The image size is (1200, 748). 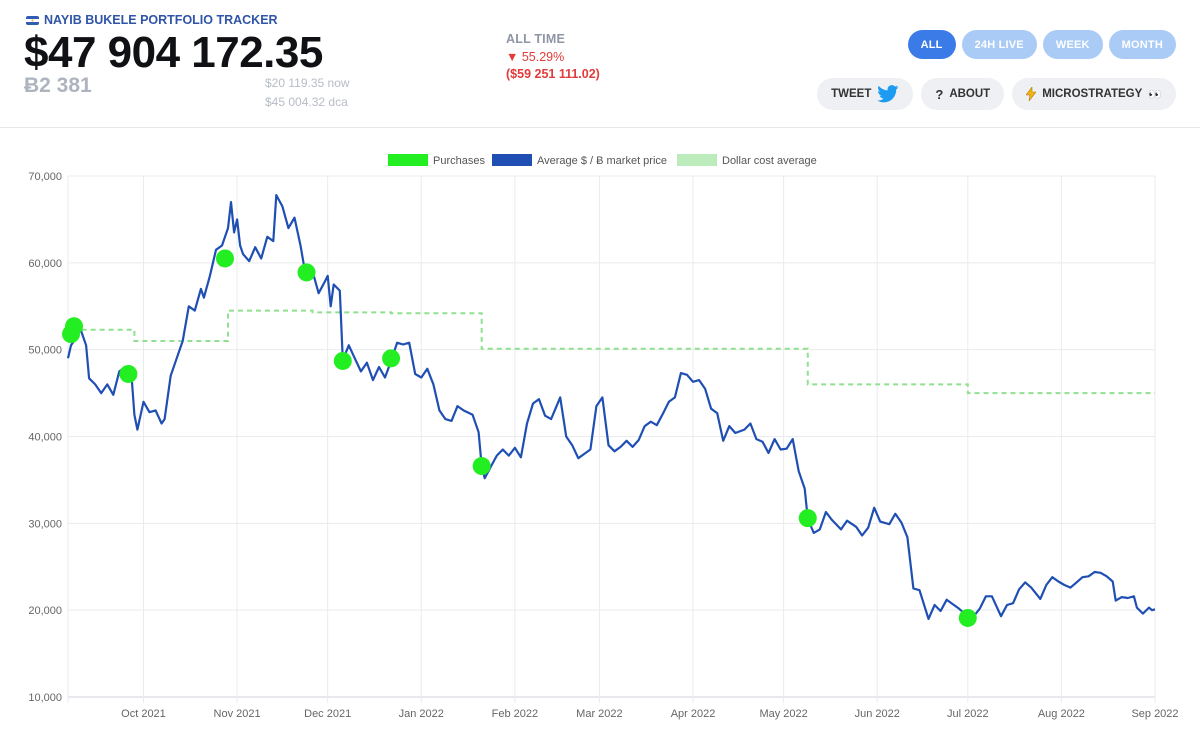 I want to click on about-button: ? ABOUT, so click(x=963, y=94).